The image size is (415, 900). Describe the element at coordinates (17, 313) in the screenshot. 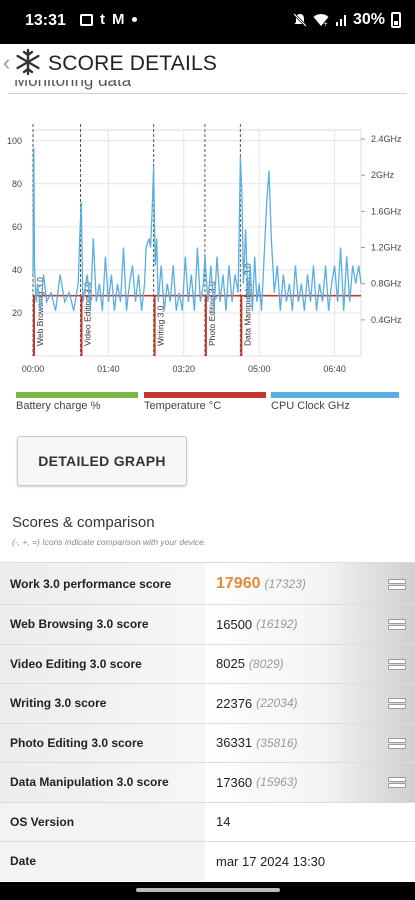

I see `y-tick-label-left: 20` at that location.